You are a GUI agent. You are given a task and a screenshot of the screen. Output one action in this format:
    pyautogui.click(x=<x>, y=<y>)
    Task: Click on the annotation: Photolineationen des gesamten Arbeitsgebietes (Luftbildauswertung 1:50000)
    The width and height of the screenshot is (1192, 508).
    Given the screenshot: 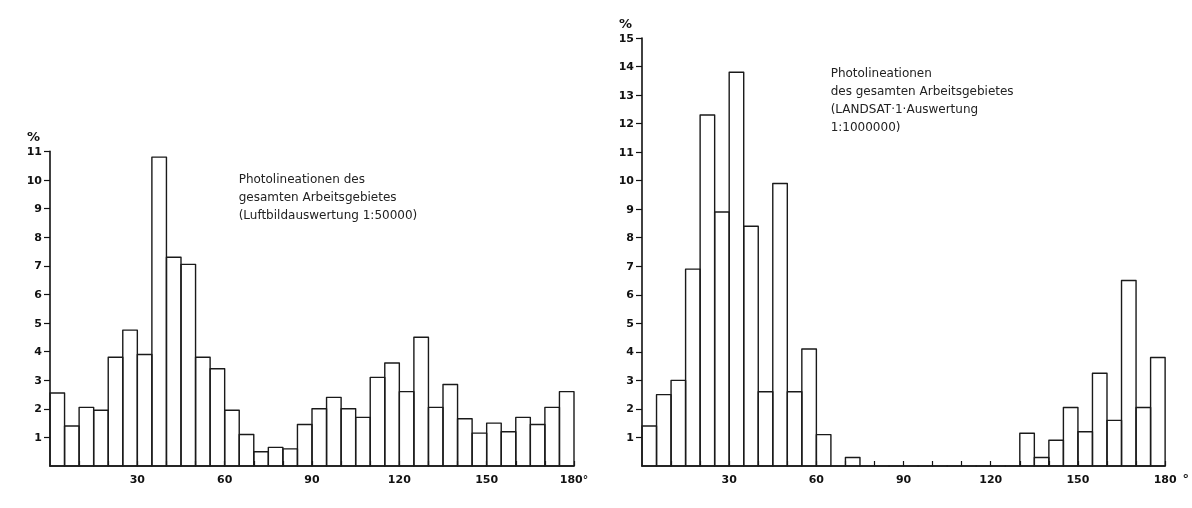 What is the action you would take?
    pyautogui.click(x=328, y=197)
    